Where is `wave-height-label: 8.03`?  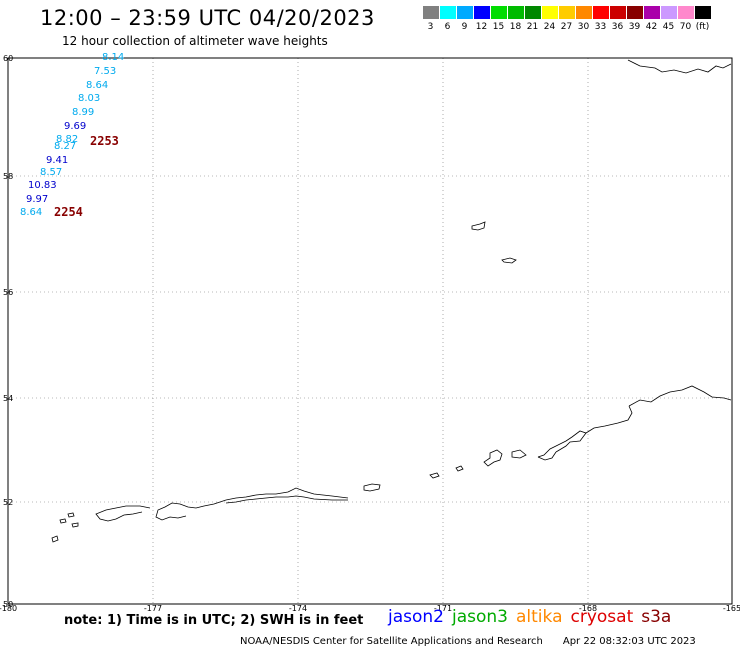 wave-height-label: 8.03 is located at coordinates (89, 98).